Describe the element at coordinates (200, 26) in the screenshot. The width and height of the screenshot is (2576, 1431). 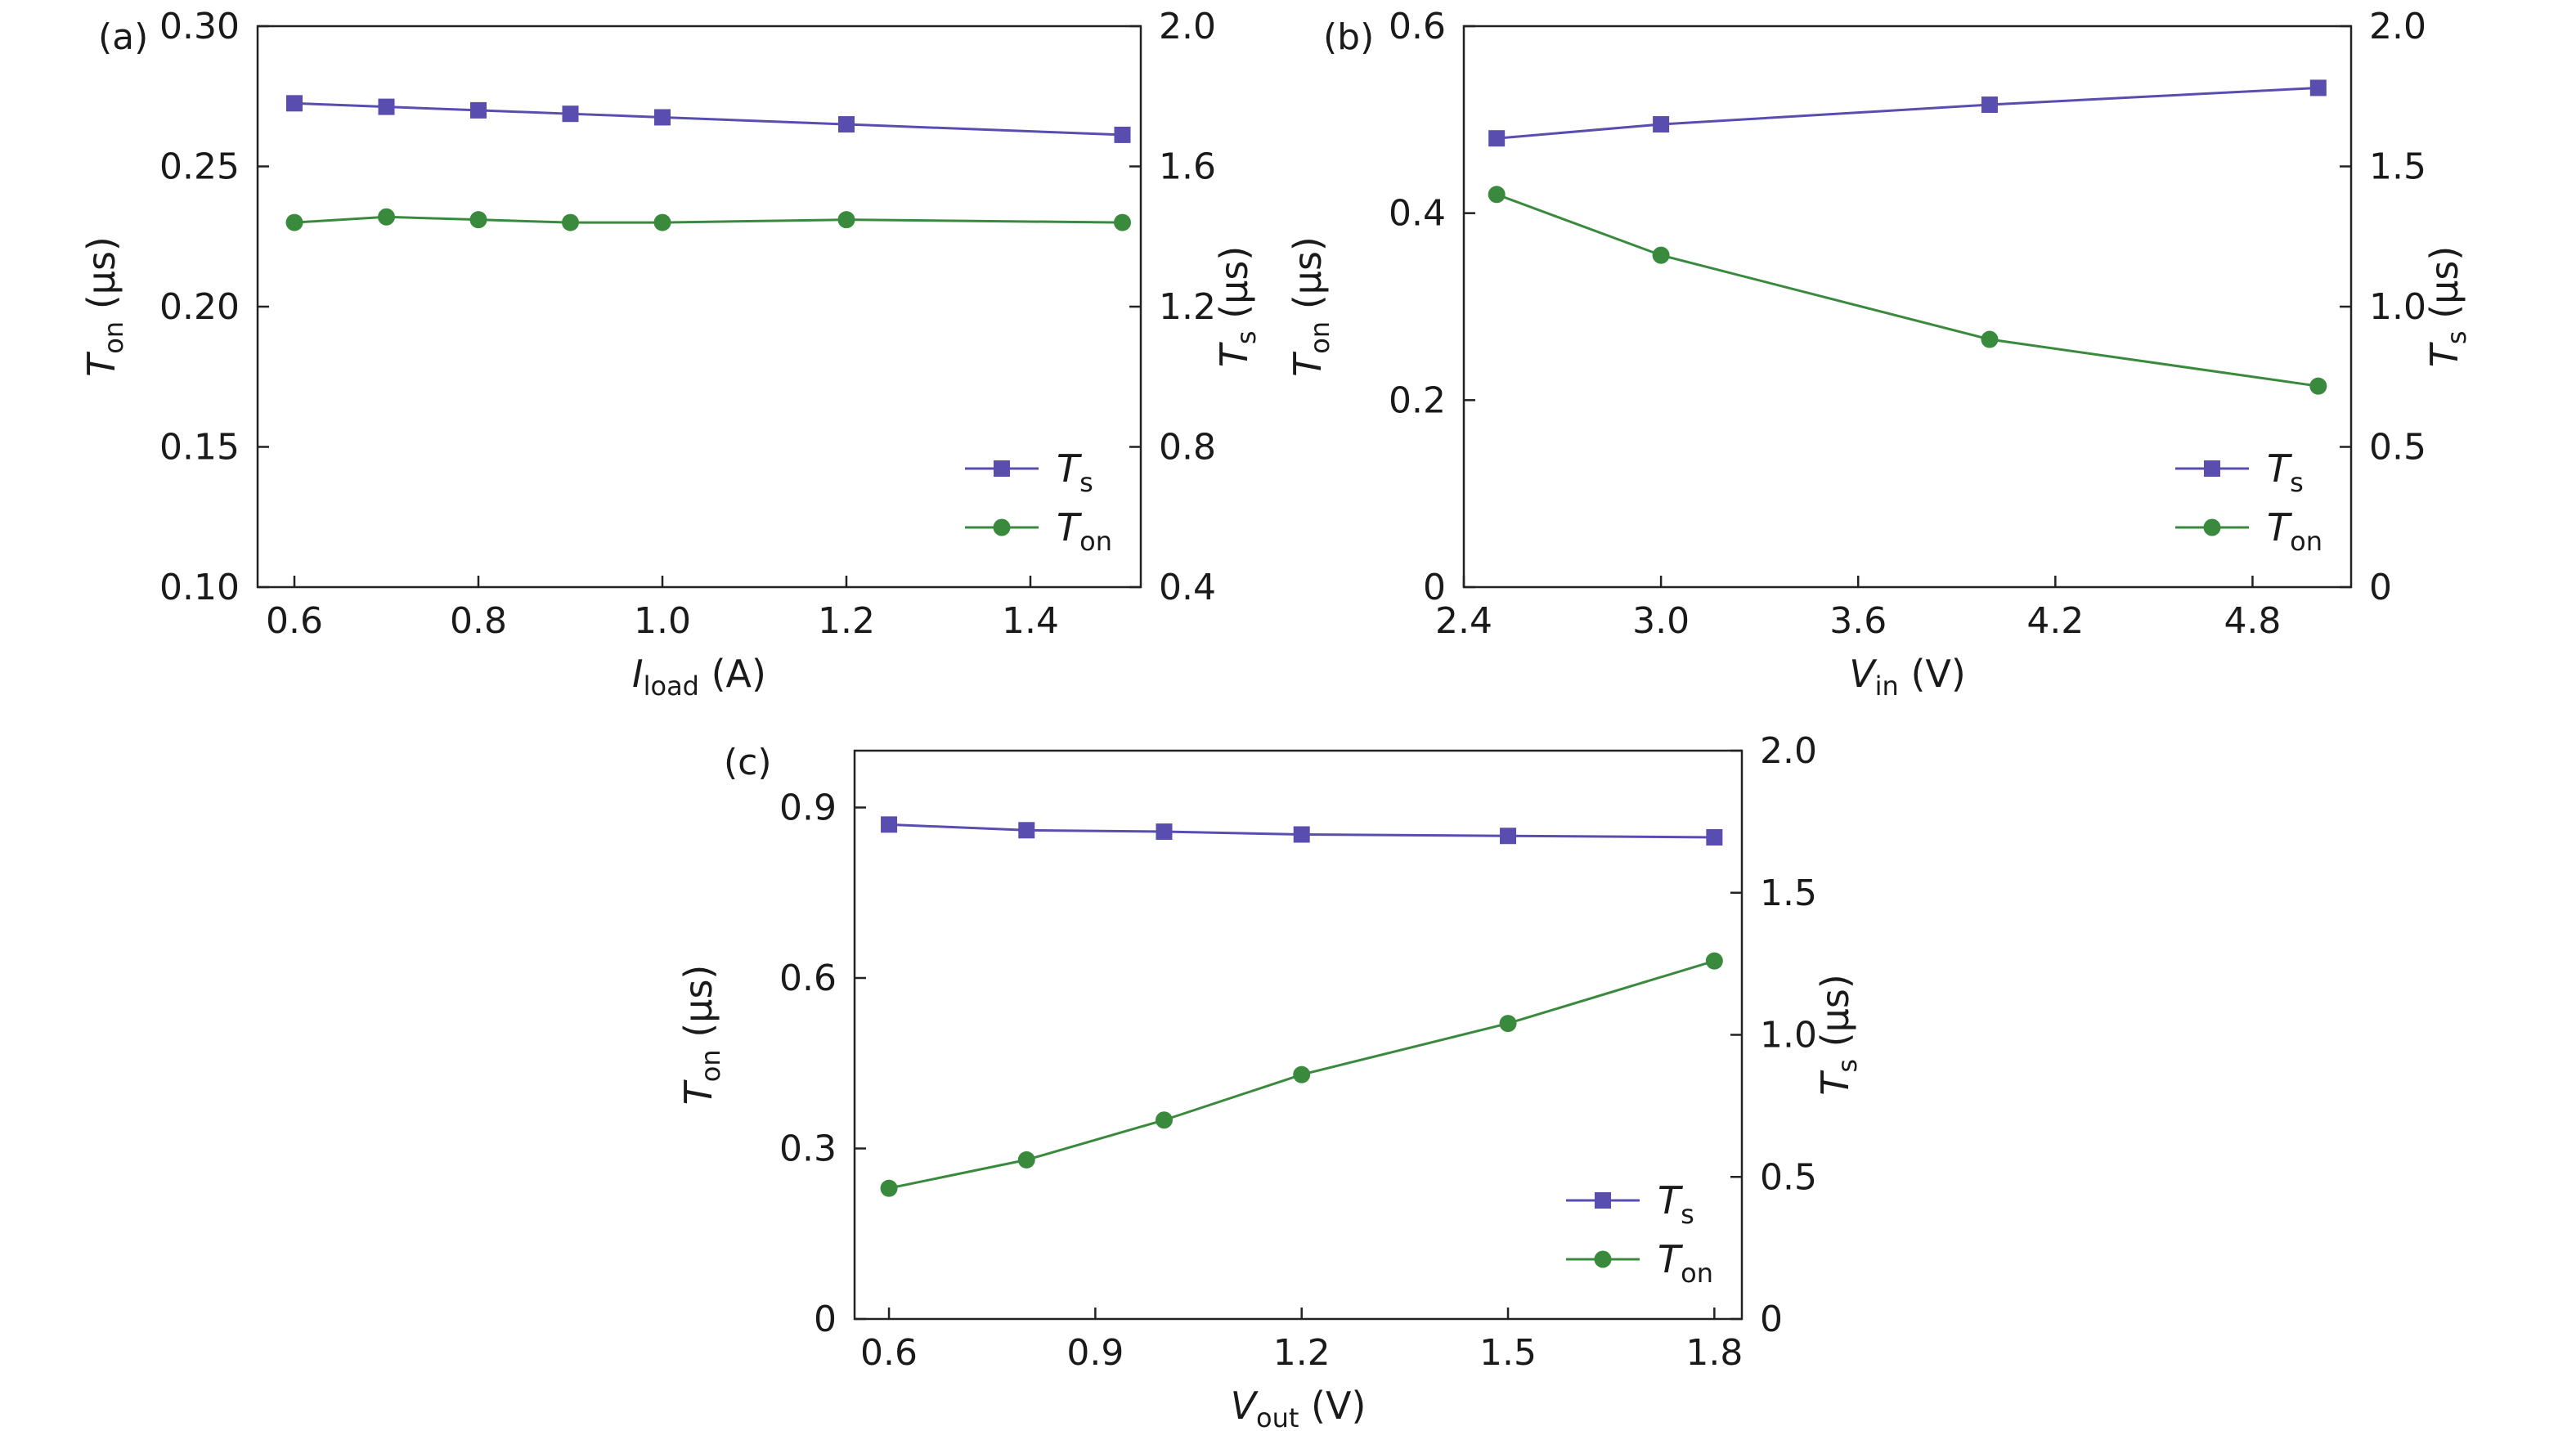
I see `y-tick-label: 0.30` at that location.